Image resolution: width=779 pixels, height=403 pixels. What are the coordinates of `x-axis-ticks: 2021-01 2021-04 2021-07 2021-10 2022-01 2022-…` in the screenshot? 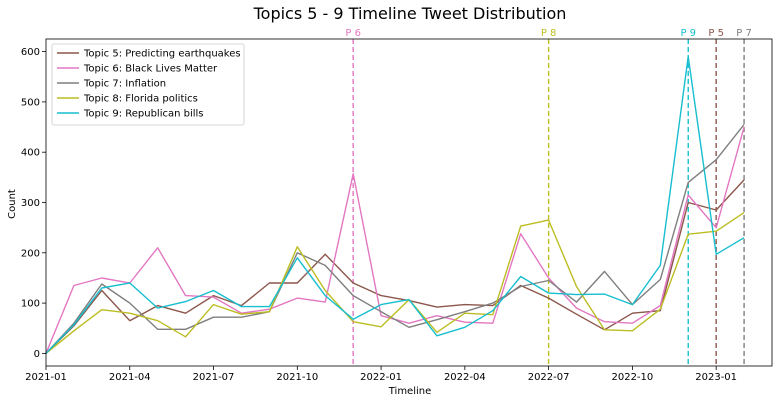 It's located at (381, 374).